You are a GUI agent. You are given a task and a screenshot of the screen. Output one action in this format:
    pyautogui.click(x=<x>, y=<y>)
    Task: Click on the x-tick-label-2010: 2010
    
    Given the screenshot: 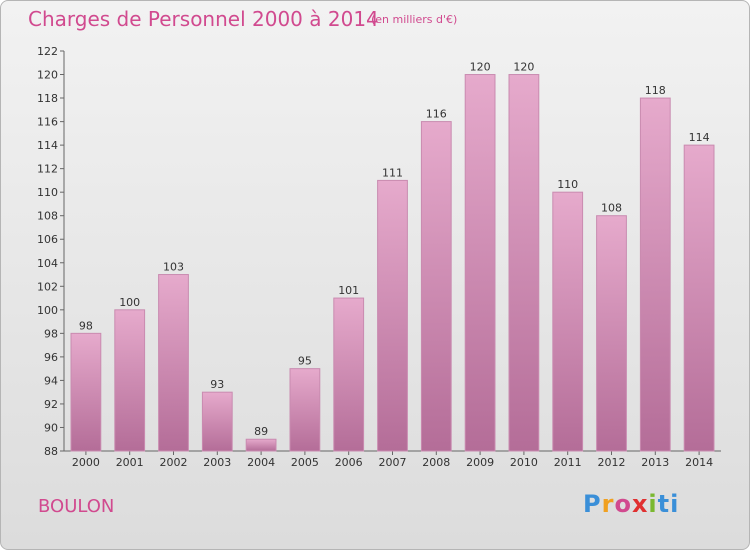 What is the action you would take?
    pyautogui.click(x=524, y=462)
    